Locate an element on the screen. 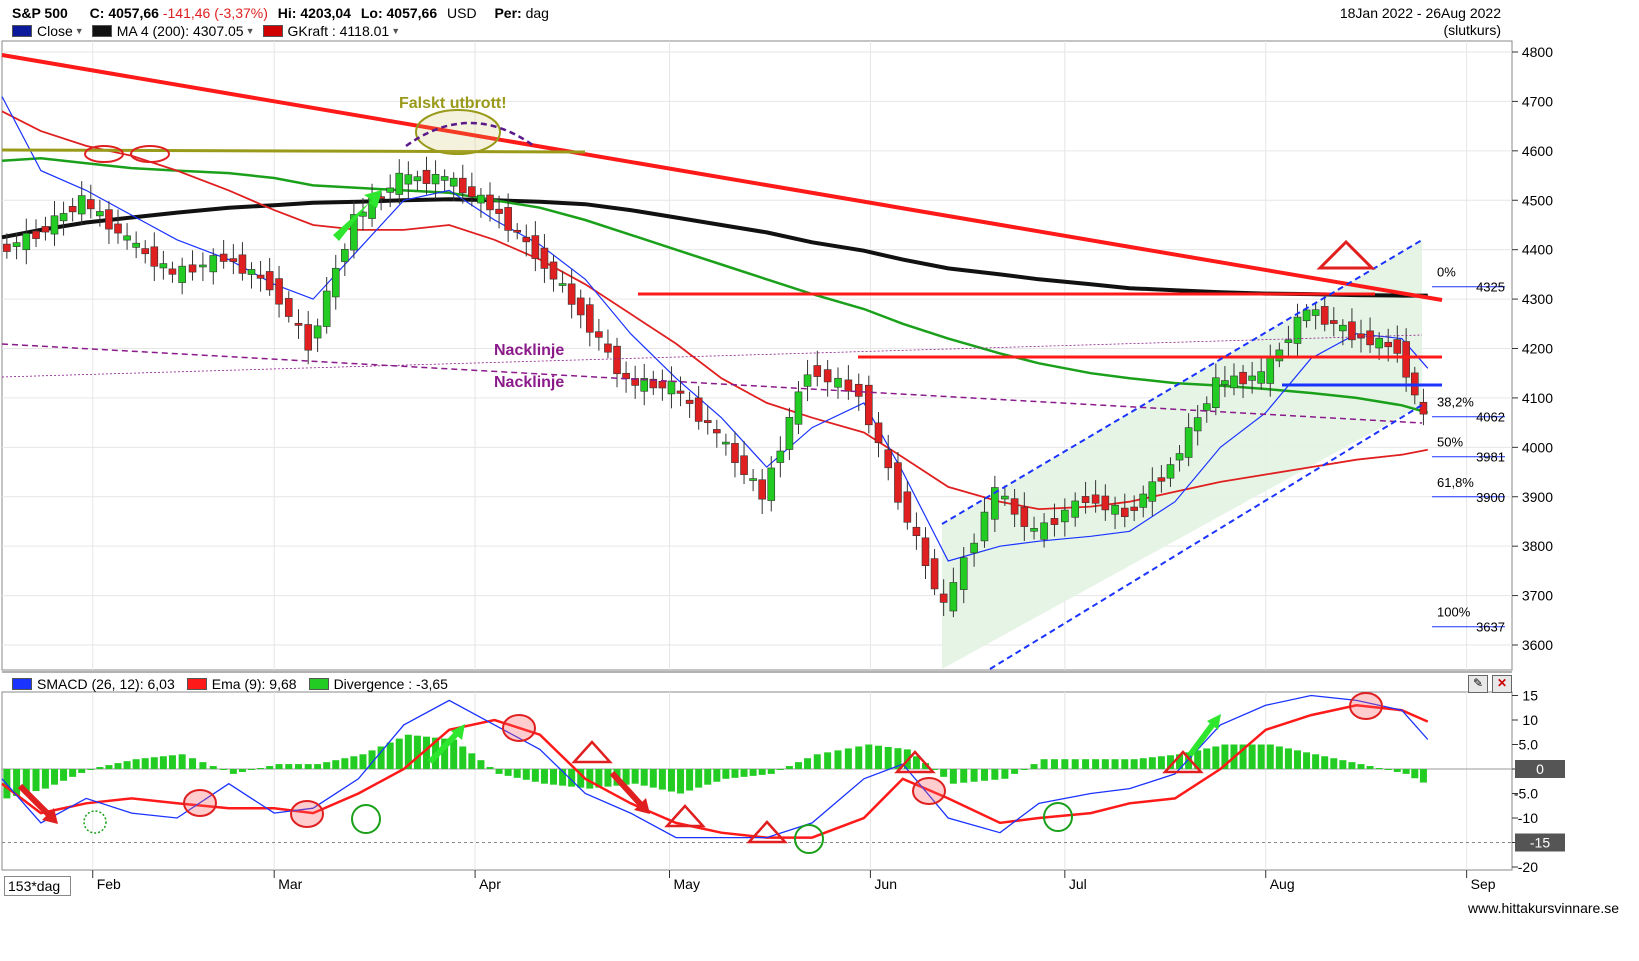  close-icon: ✕ is located at coordinates (1502, 684).